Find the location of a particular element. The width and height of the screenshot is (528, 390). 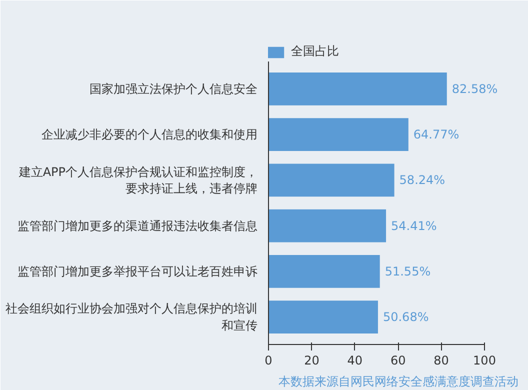

y-tick-label: 监管部门增加更多举报平台可以让老百姓申诉 is located at coordinates (138, 271).